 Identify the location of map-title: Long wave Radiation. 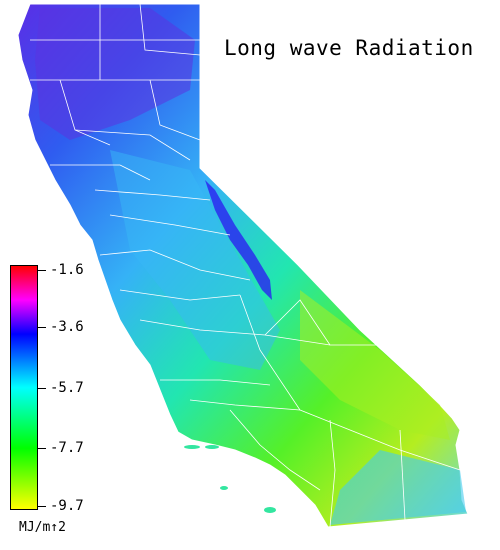
(349, 48).